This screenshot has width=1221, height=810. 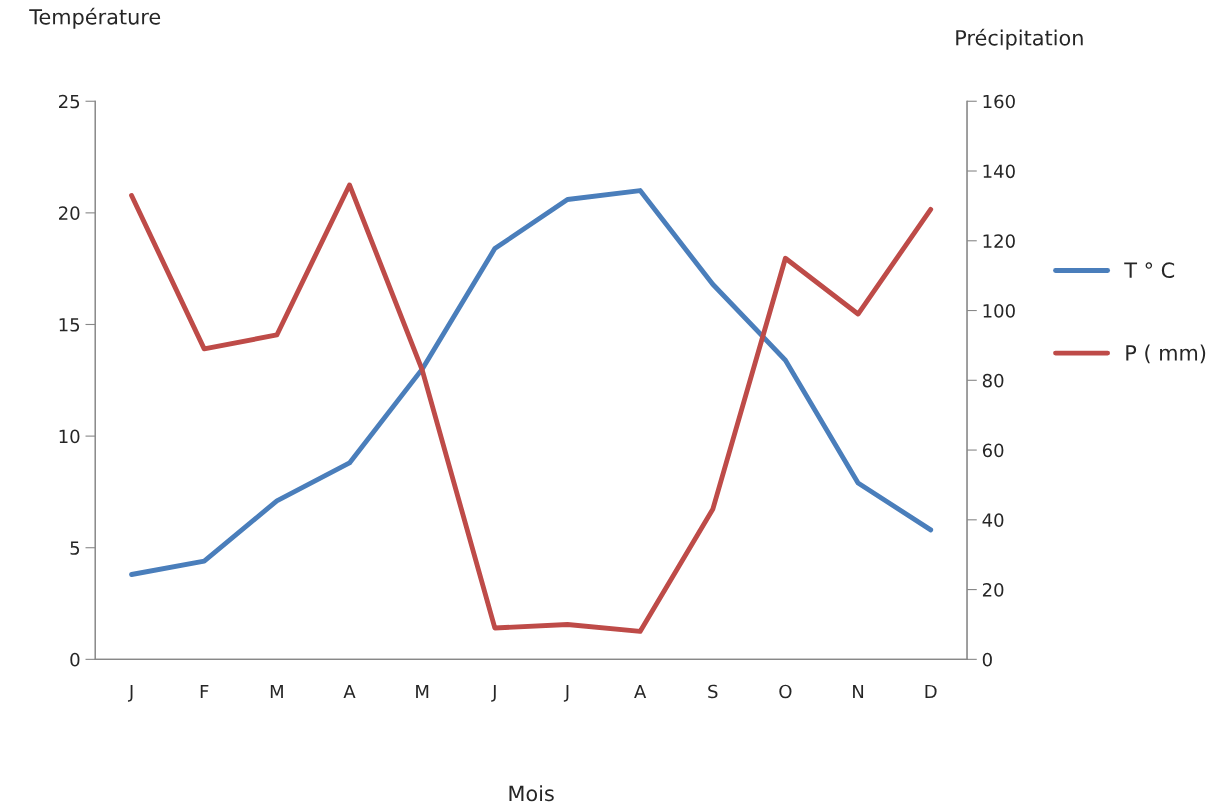 I want to click on y2-tick-label: 80, so click(x=993, y=380).